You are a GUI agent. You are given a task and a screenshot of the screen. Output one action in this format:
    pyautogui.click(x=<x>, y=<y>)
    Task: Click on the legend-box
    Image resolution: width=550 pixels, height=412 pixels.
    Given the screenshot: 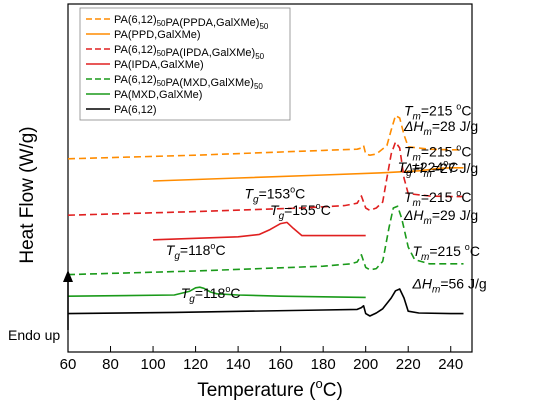 What is the action you would take?
    pyautogui.click(x=185, y=64)
    